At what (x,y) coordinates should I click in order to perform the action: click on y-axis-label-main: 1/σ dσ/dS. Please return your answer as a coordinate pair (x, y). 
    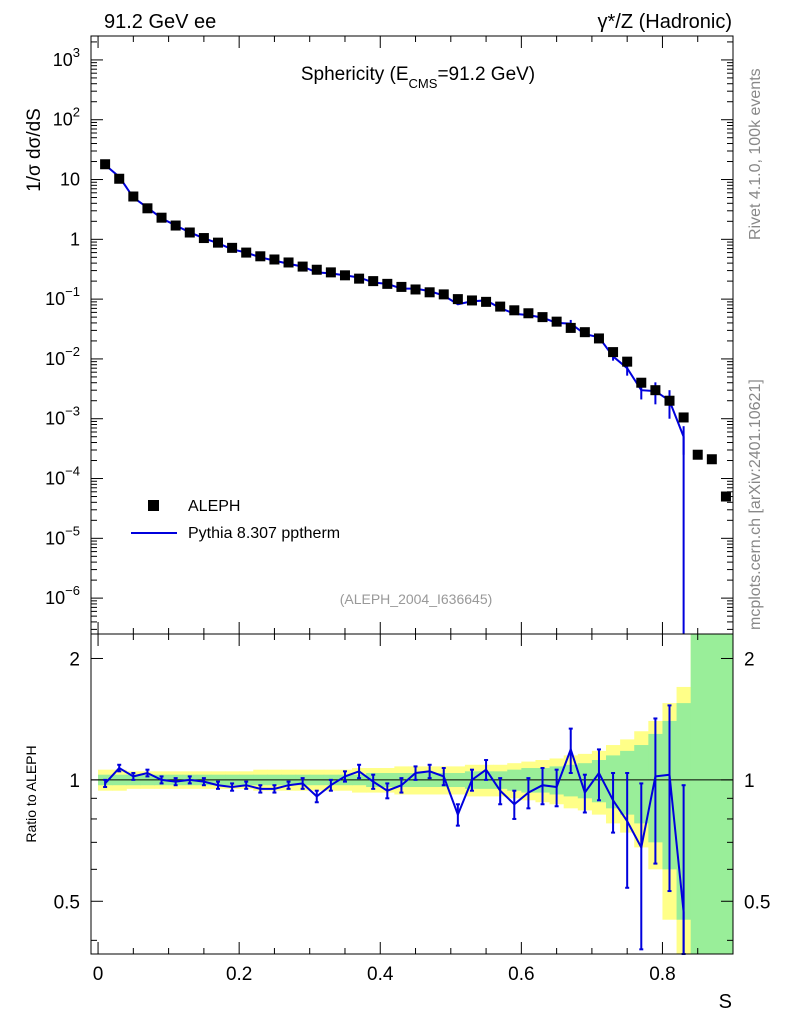
    Looking at the image, I should click on (34, 150).